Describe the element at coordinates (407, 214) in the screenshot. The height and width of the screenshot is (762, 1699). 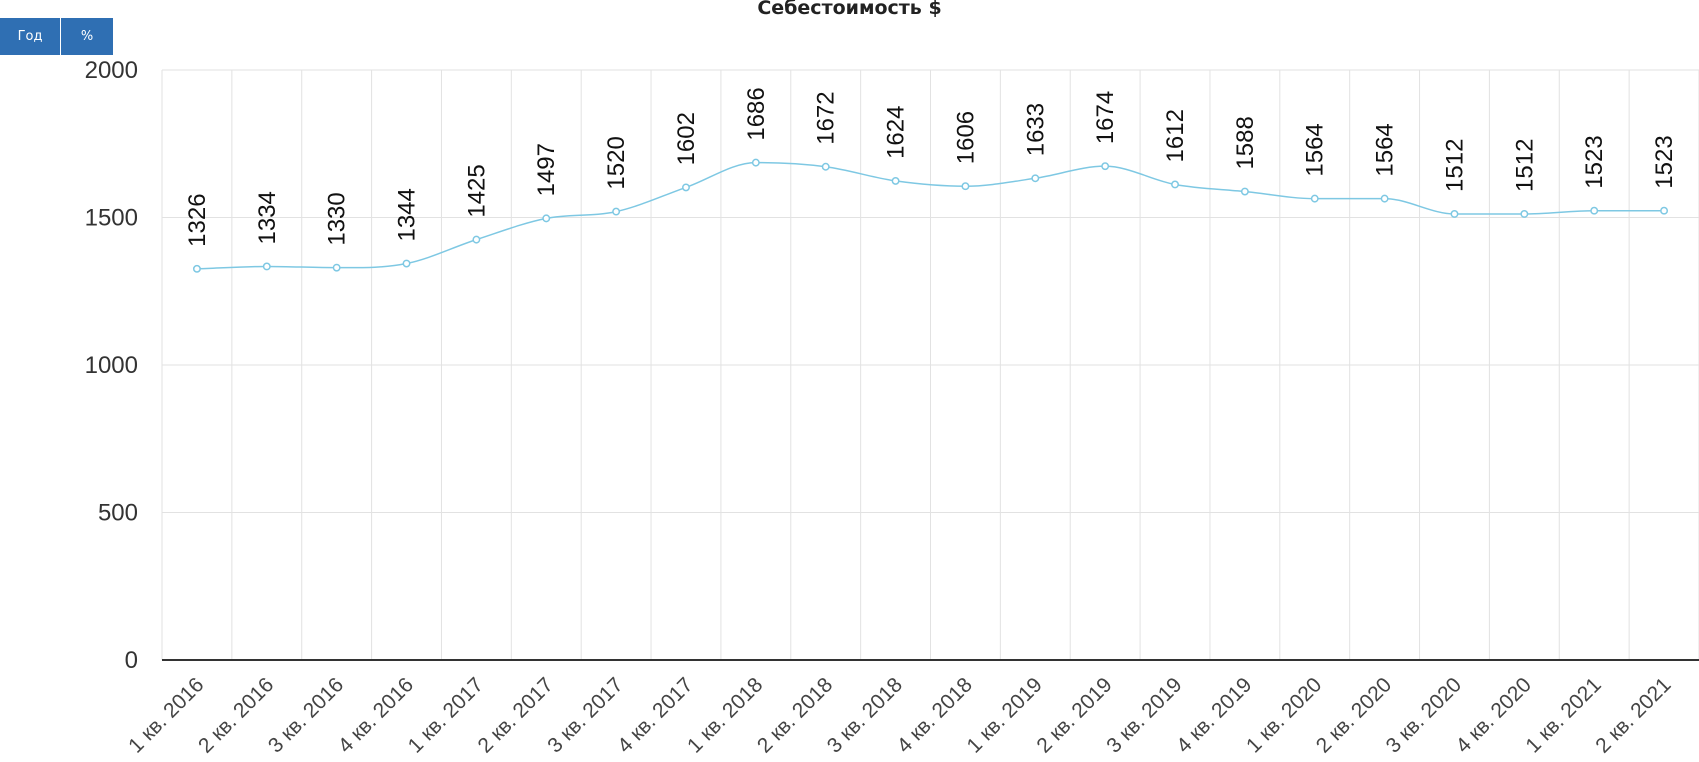
I see `data-label: 1344` at that location.